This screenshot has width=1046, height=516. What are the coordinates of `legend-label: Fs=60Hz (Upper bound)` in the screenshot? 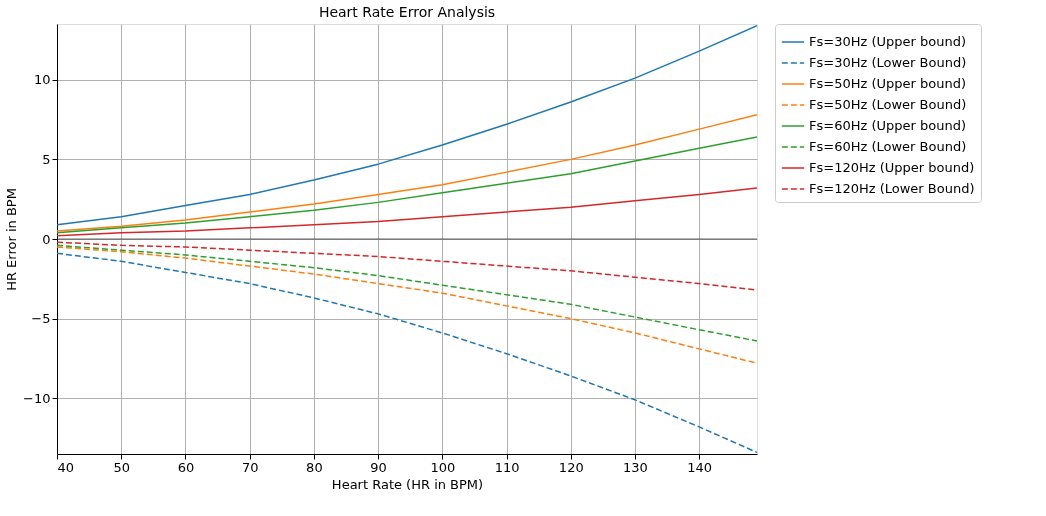 It's located at (887, 125).